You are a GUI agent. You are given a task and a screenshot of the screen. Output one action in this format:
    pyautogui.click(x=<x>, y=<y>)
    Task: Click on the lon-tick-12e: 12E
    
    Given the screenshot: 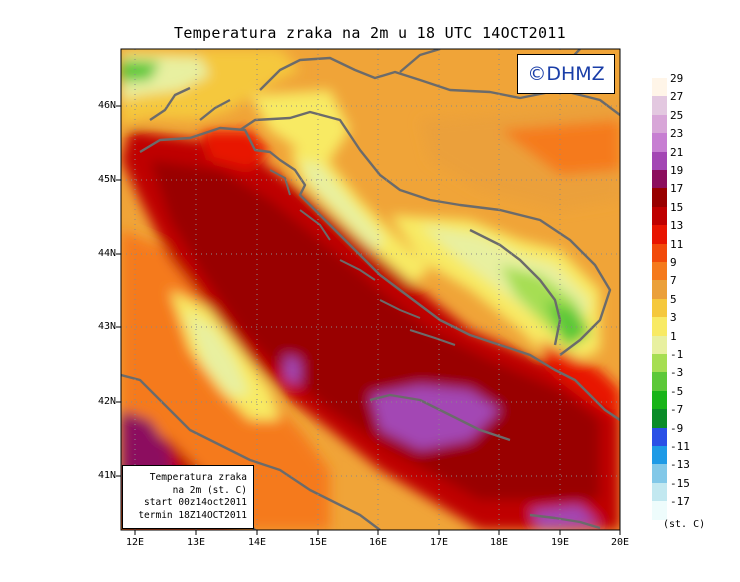 What is the action you would take?
    pyautogui.click(x=135, y=542)
    